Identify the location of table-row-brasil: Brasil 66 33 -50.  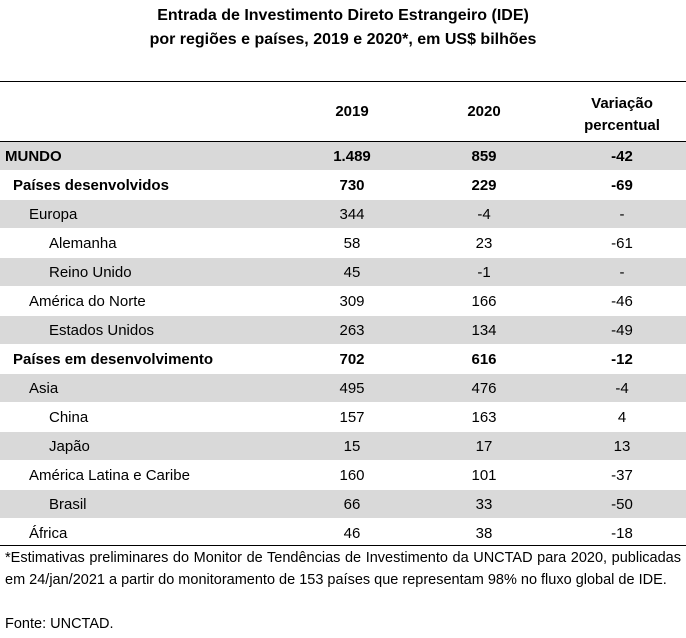
(343, 504).